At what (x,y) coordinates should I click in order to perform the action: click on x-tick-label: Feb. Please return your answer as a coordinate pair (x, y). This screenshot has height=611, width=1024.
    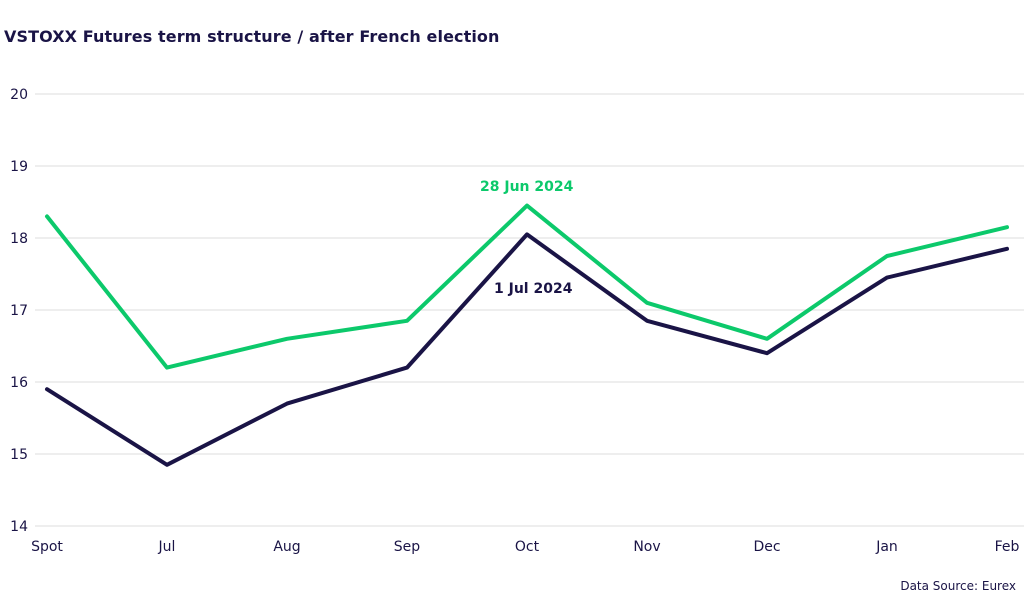
    Looking at the image, I should click on (1007, 547).